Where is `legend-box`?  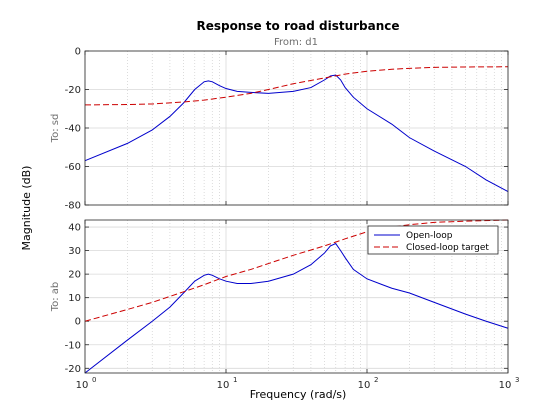
legend-box is located at coordinates (433, 240).